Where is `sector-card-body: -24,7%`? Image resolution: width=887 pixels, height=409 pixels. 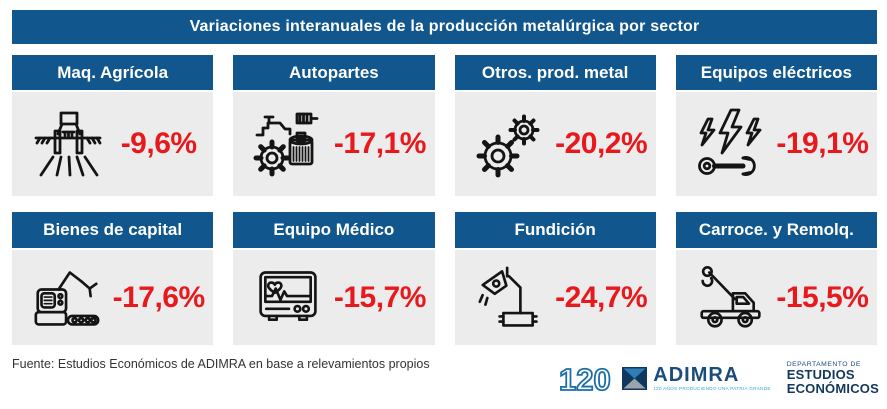 sector-card-body: -24,7% is located at coordinates (555, 297).